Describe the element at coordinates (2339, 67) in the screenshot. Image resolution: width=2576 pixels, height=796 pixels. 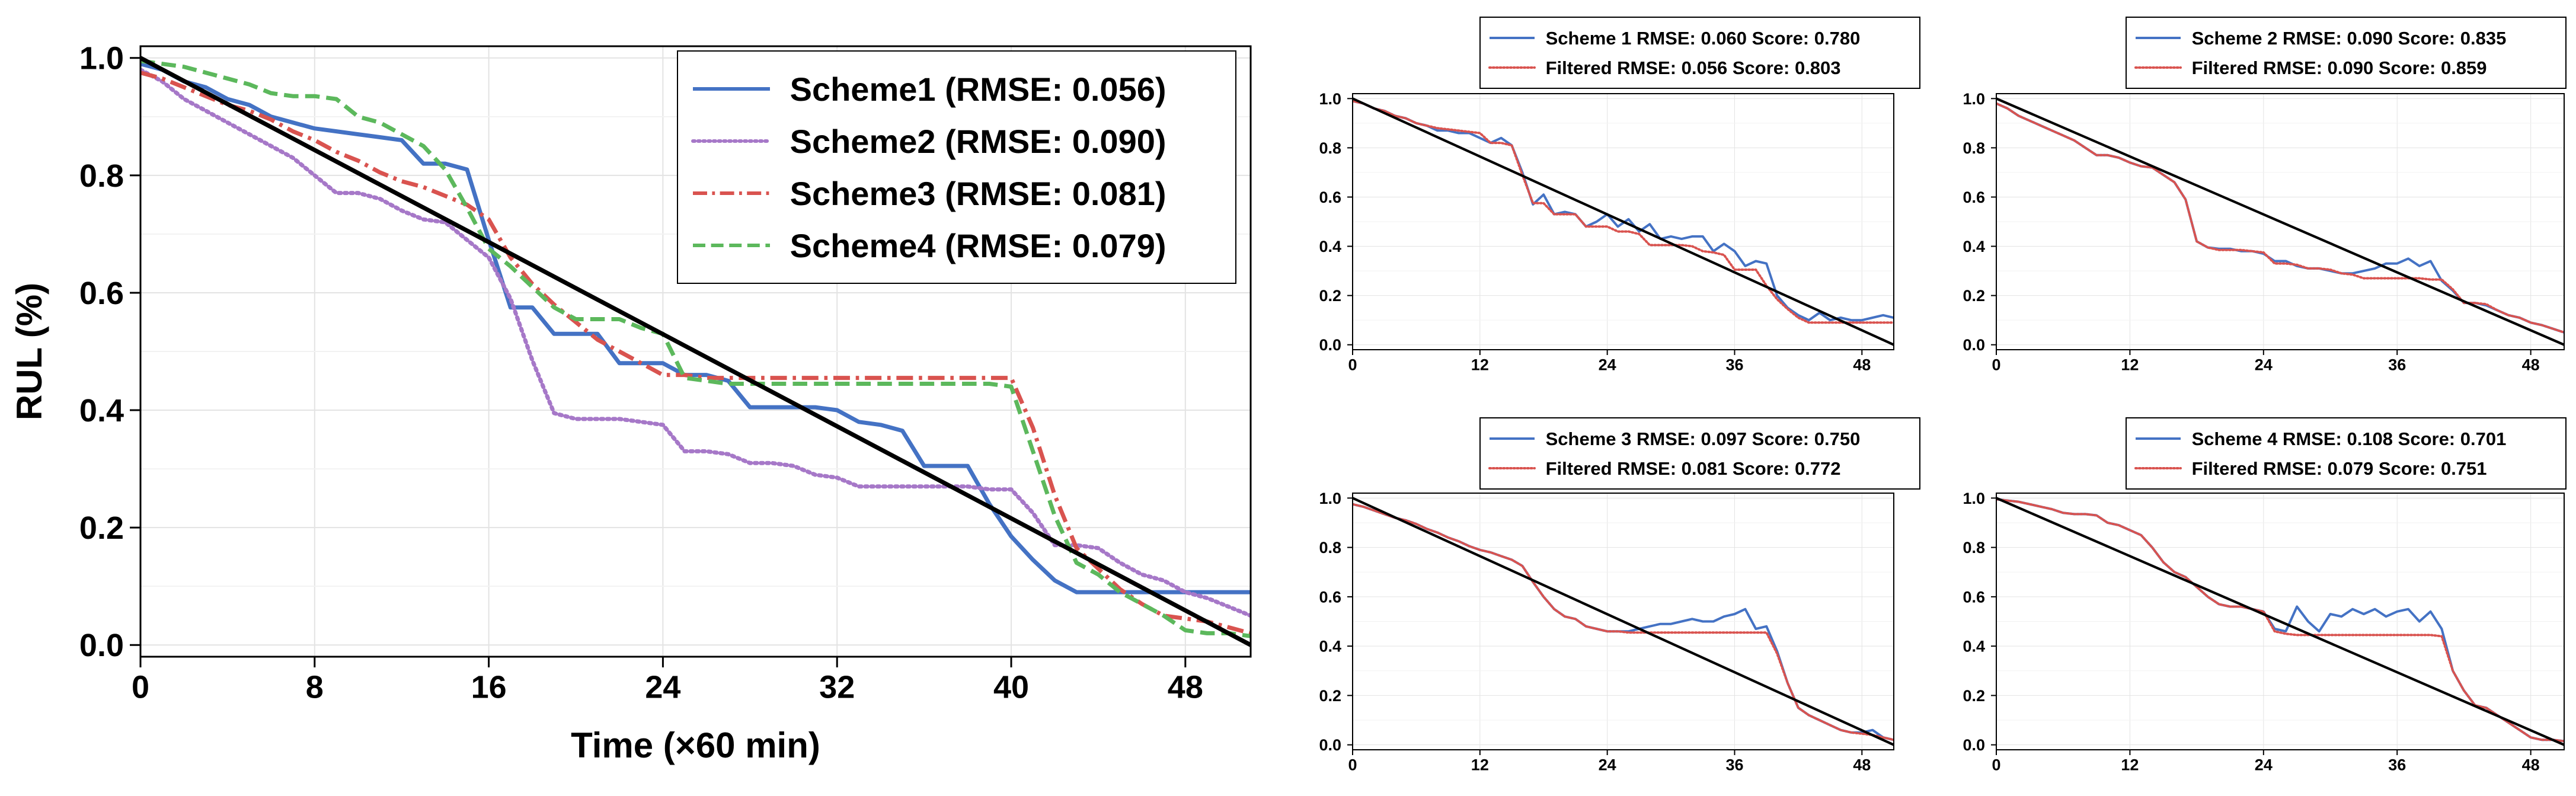
I see `legend-label: Filtered RMSE: 0.090 Score: 0.859` at that location.